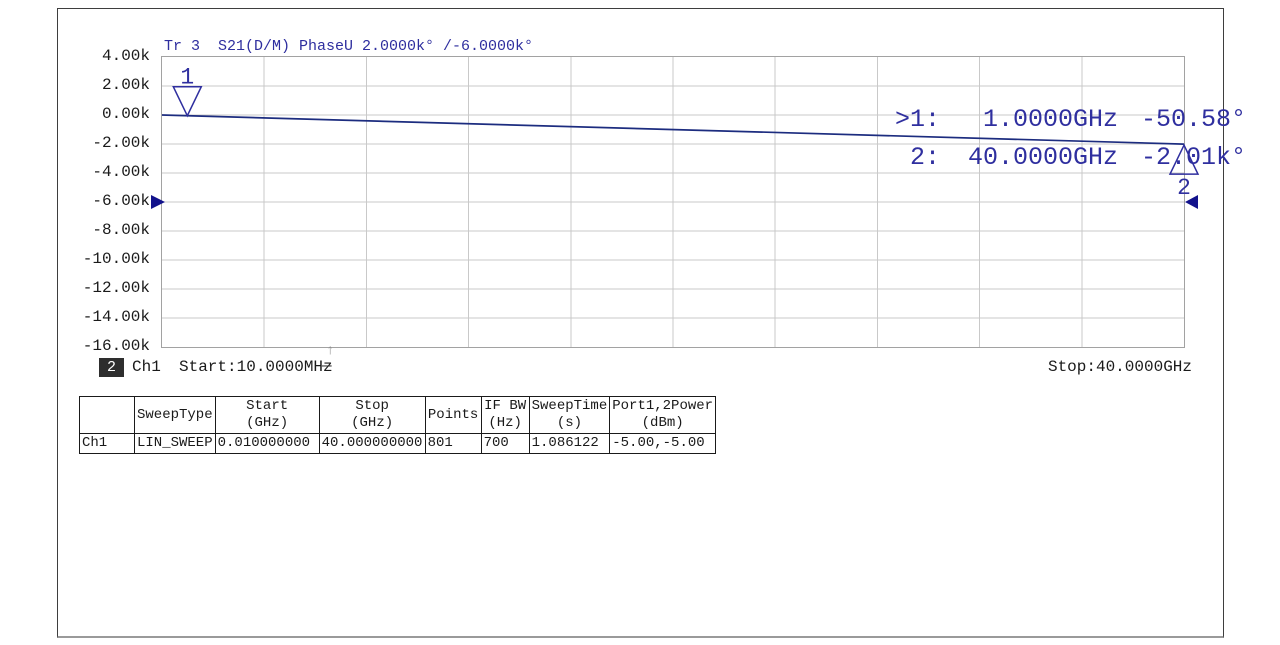 This screenshot has height=645, width=1280. What do you see at coordinates (175, 443) in the screenshot?
I see `table-cell: LIN_SWEEP` at bounding box center [175, 443].